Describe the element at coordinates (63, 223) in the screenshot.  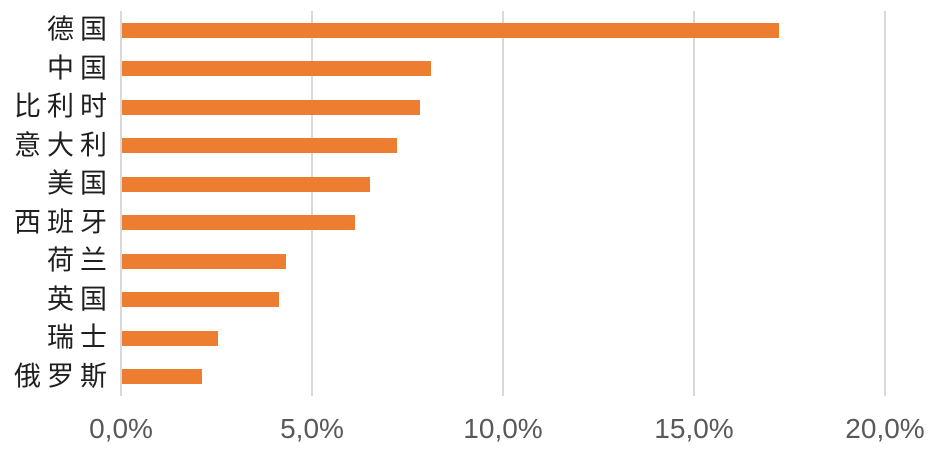
I see `category-label: 西班牙` at that location.